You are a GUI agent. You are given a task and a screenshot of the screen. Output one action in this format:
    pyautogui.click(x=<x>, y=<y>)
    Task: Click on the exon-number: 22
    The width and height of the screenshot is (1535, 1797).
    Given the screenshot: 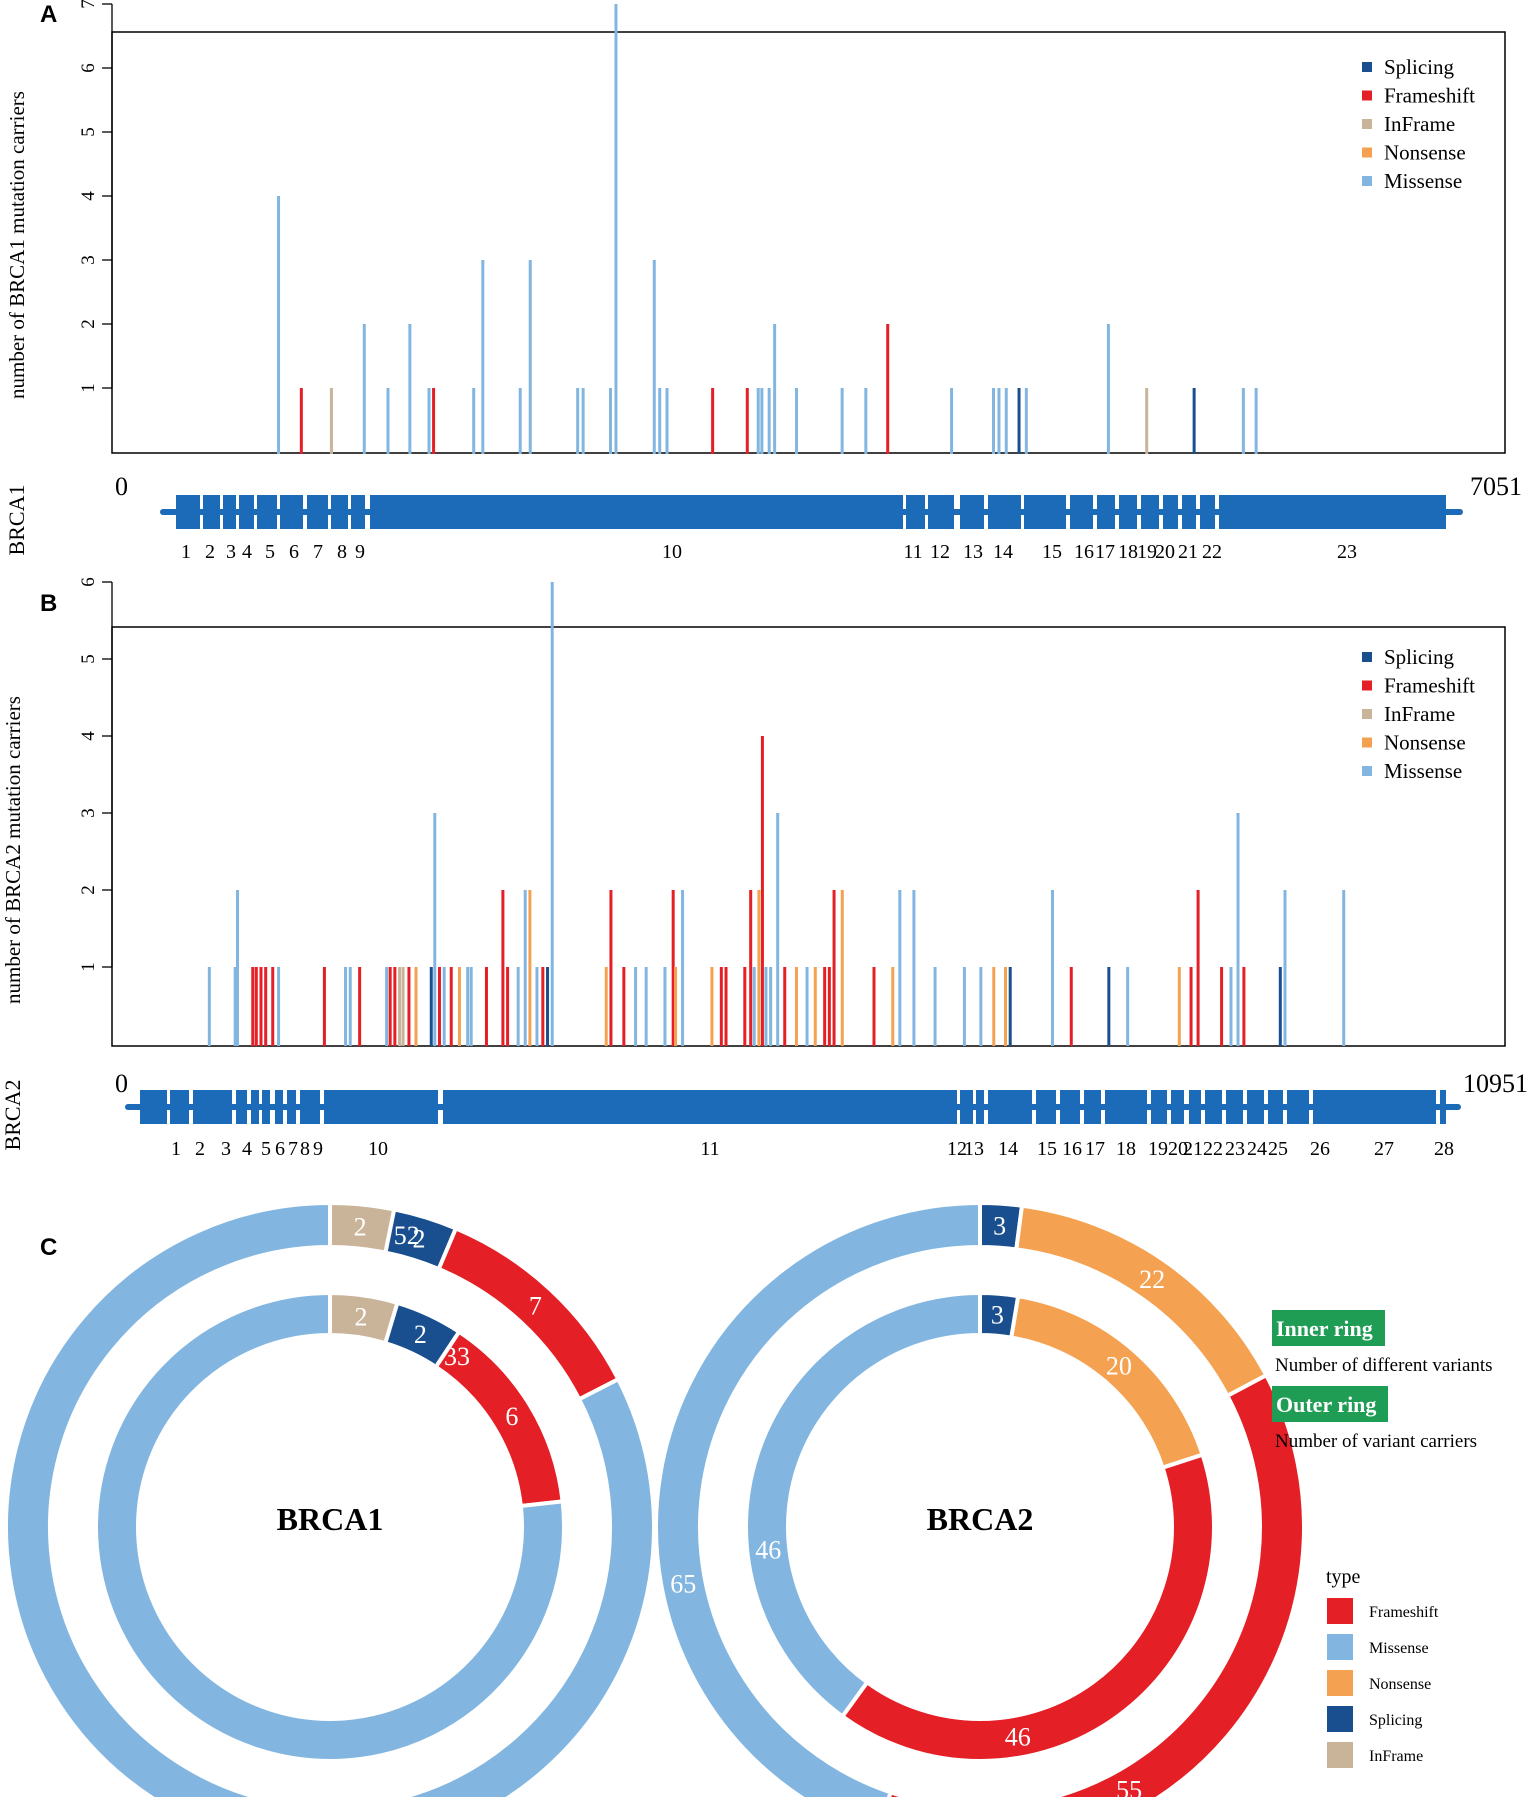 What is the action you would take?
    pyautogui.click(x=1212, y=552)
    